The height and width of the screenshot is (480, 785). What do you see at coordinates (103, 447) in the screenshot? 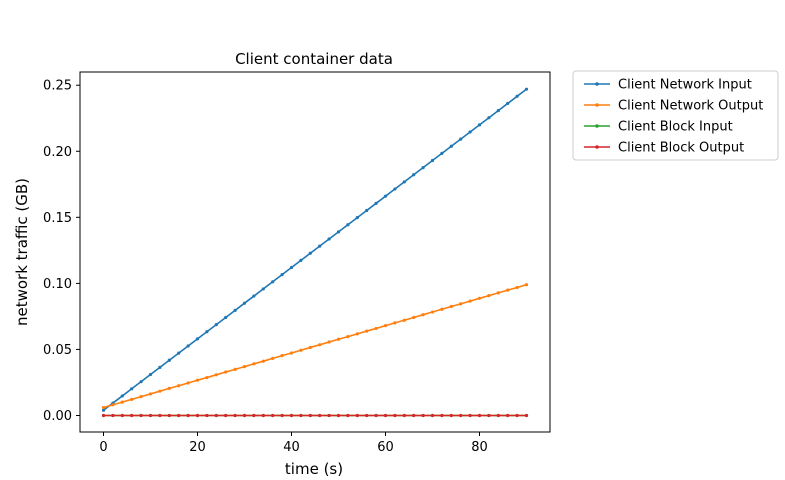
I see `x-tick-label: 0` at bounding box center [103, 447].